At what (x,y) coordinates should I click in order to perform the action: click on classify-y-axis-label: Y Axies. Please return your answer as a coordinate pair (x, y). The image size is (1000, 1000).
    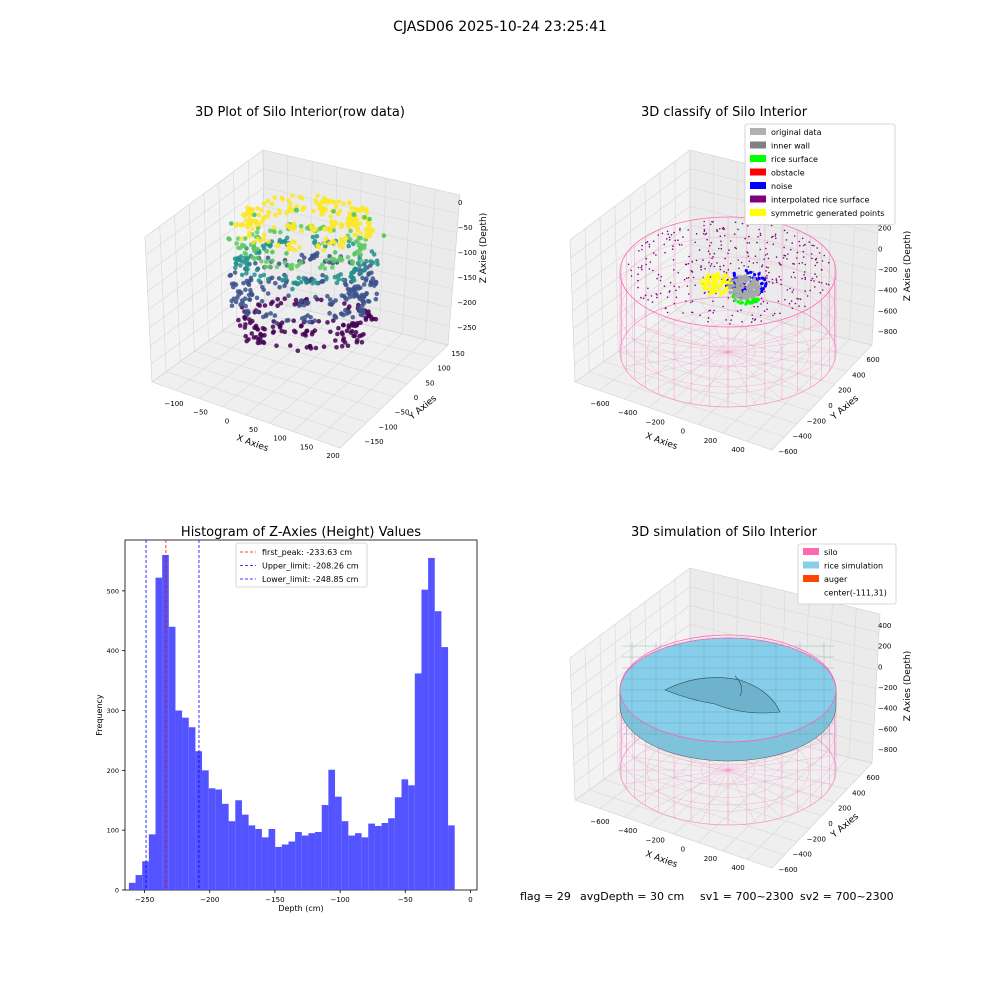
    Looking at the image, I should click on (845, 408).